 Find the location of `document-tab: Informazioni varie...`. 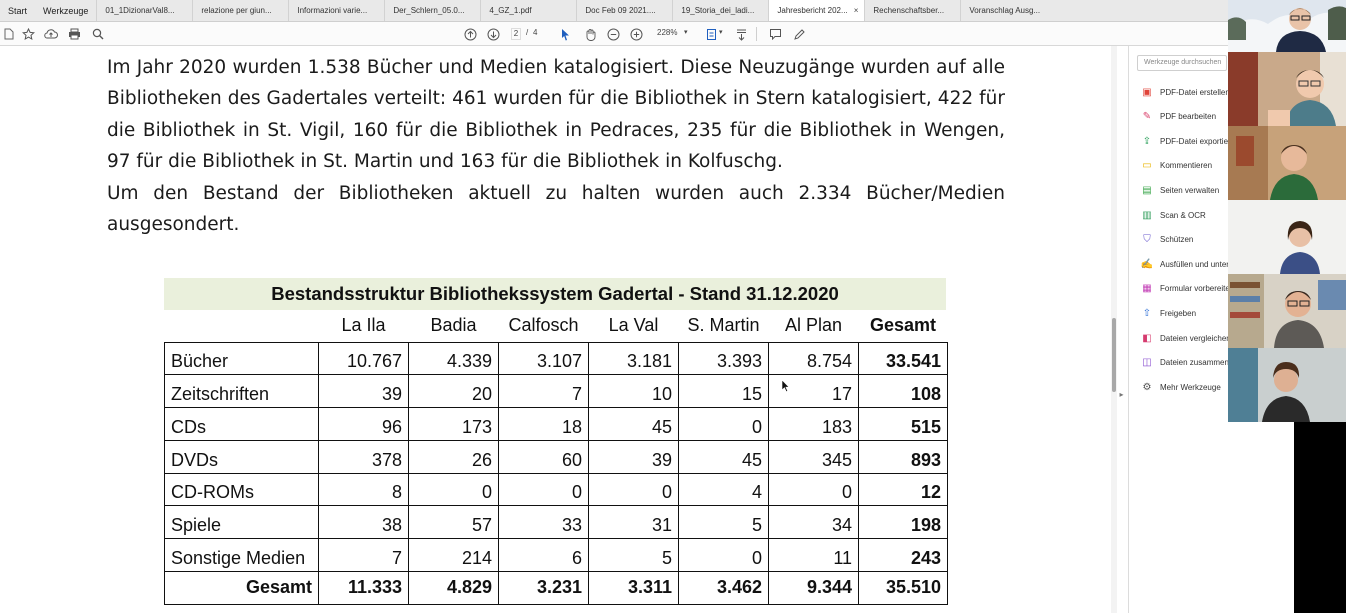

document-tab: Informazioni varie... is located at coordinates (336, 10).